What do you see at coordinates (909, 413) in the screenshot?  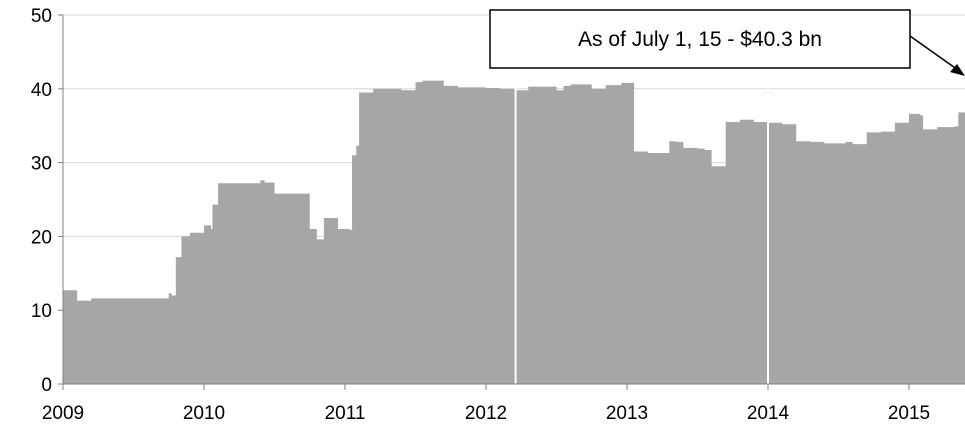 I see `x-tick-label: 2015` at bounding box center [909, 413].